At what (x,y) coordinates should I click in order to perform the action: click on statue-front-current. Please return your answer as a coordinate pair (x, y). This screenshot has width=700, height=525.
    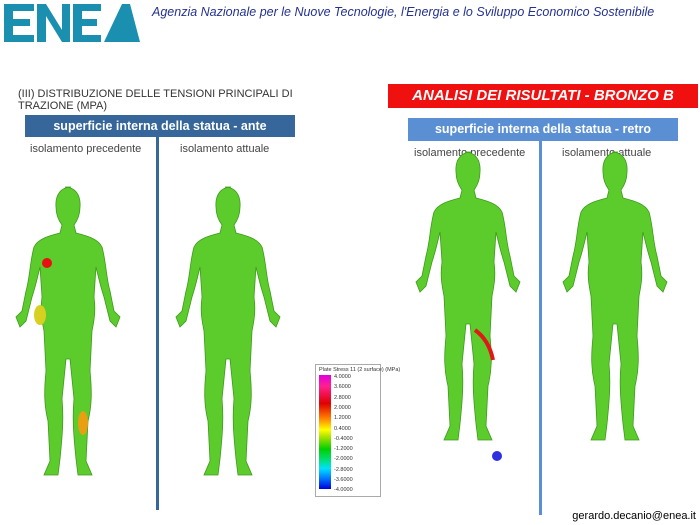
    Looking at the image, I should click on (225, 345).